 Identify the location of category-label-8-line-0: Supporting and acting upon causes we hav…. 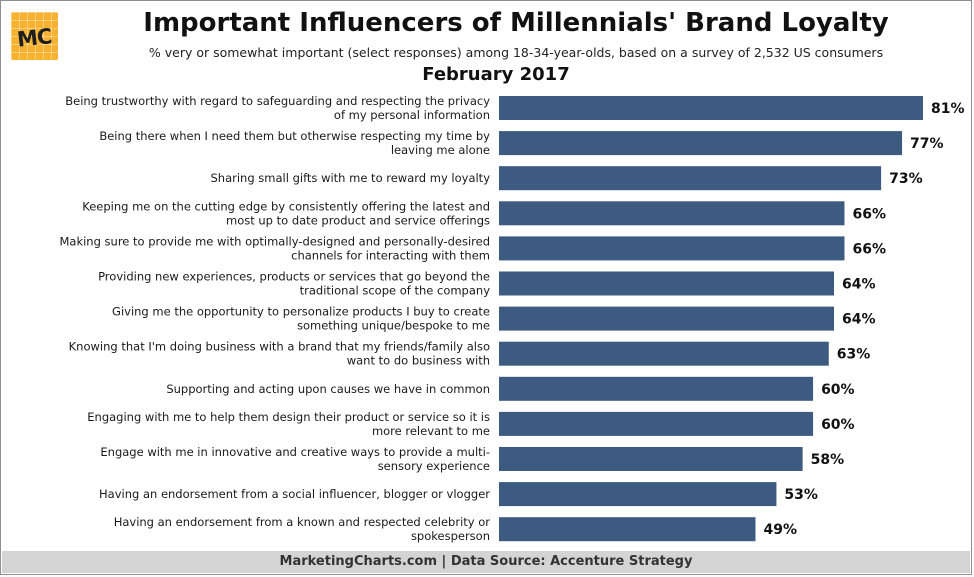
(328, 389).